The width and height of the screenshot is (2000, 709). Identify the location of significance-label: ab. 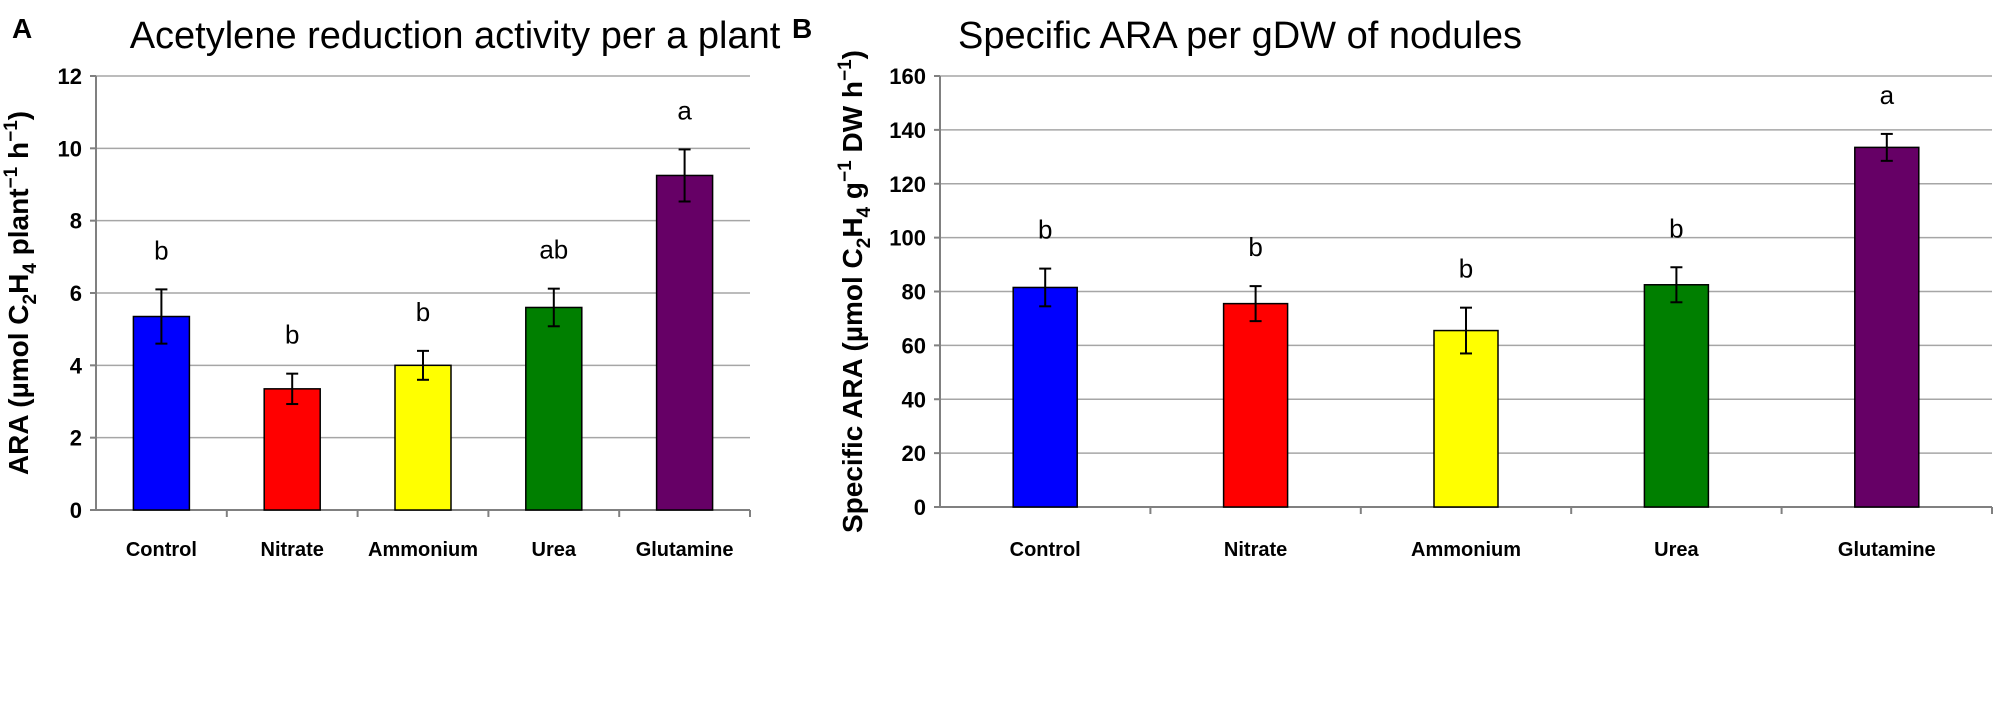
(553, 250).